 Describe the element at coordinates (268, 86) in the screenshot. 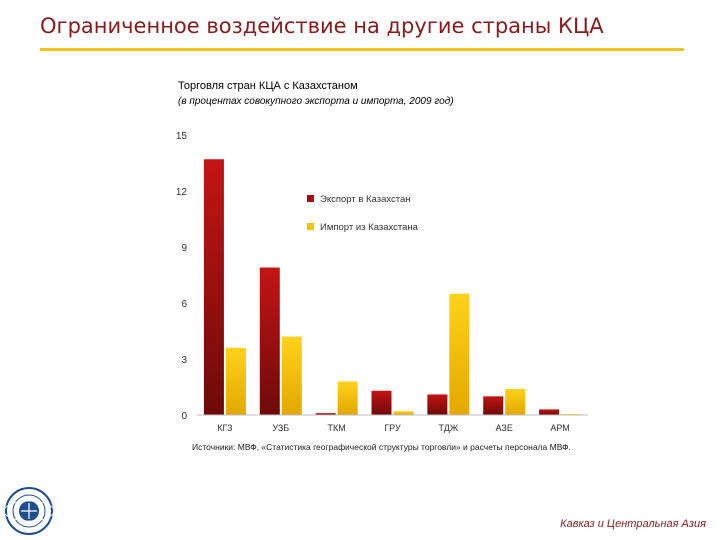

I see `chart-title: Торговля стран КЦА с Казахстаном` at that location.